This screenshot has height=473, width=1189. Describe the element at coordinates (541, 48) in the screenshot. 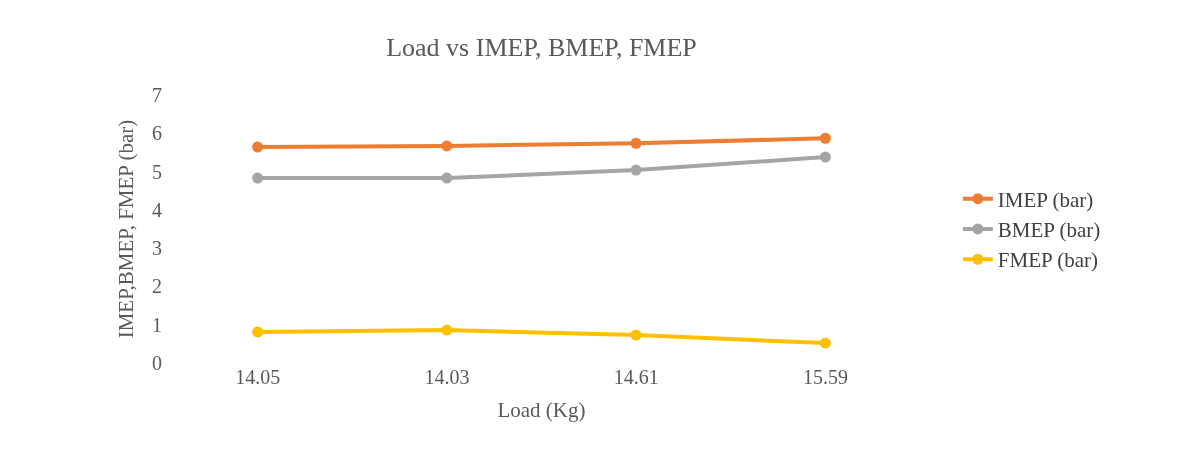

I see `chart-title: Load vs IMEP, BMEP, FMEP` at that location.